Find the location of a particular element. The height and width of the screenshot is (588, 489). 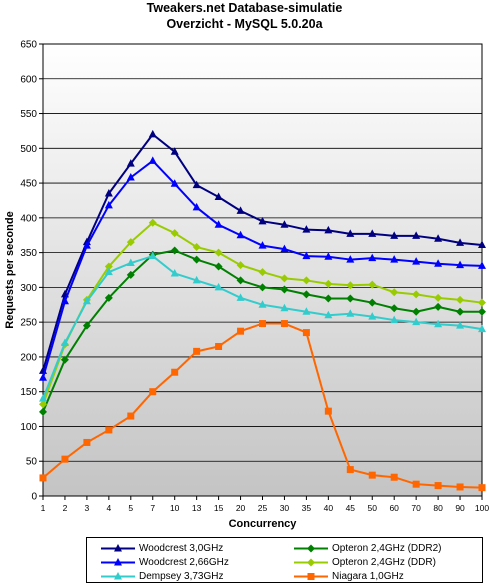

x-tick-label: 3 is located at coordinates (87, 508).